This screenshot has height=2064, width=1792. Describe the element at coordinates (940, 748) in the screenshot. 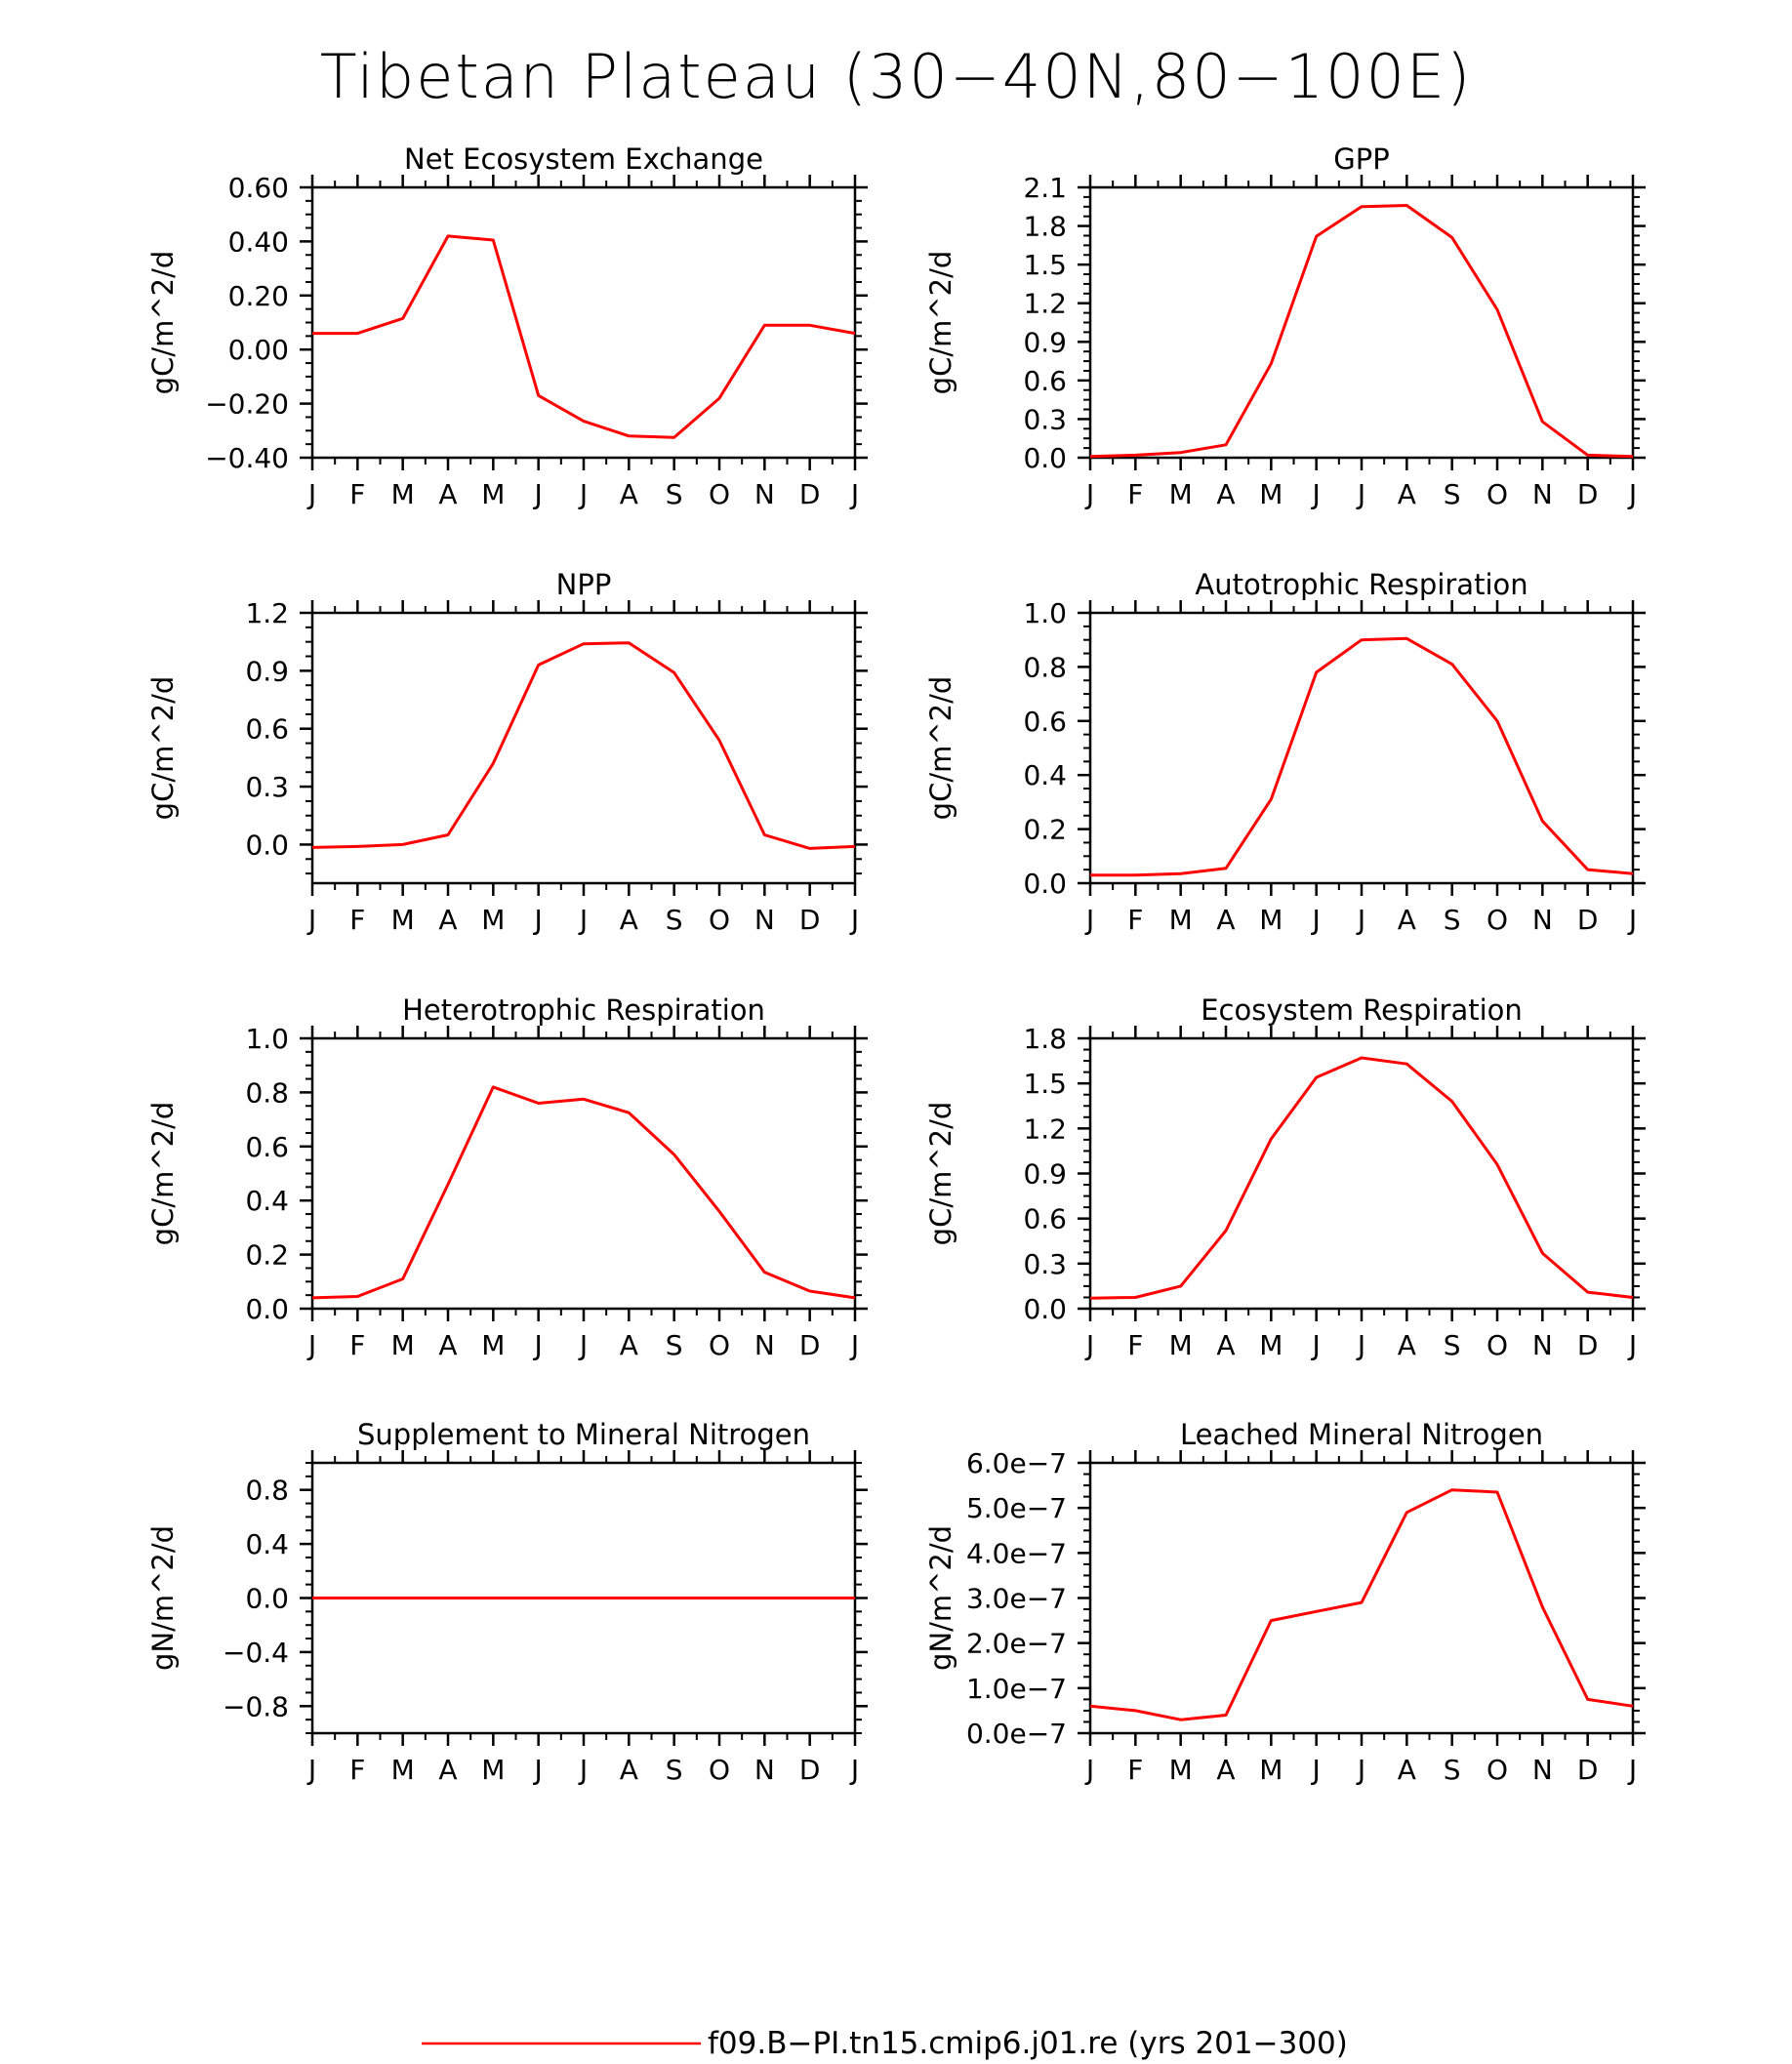

I see `chart-autotrophic-respiration-ylabel: gC/m^2/d` at that location.